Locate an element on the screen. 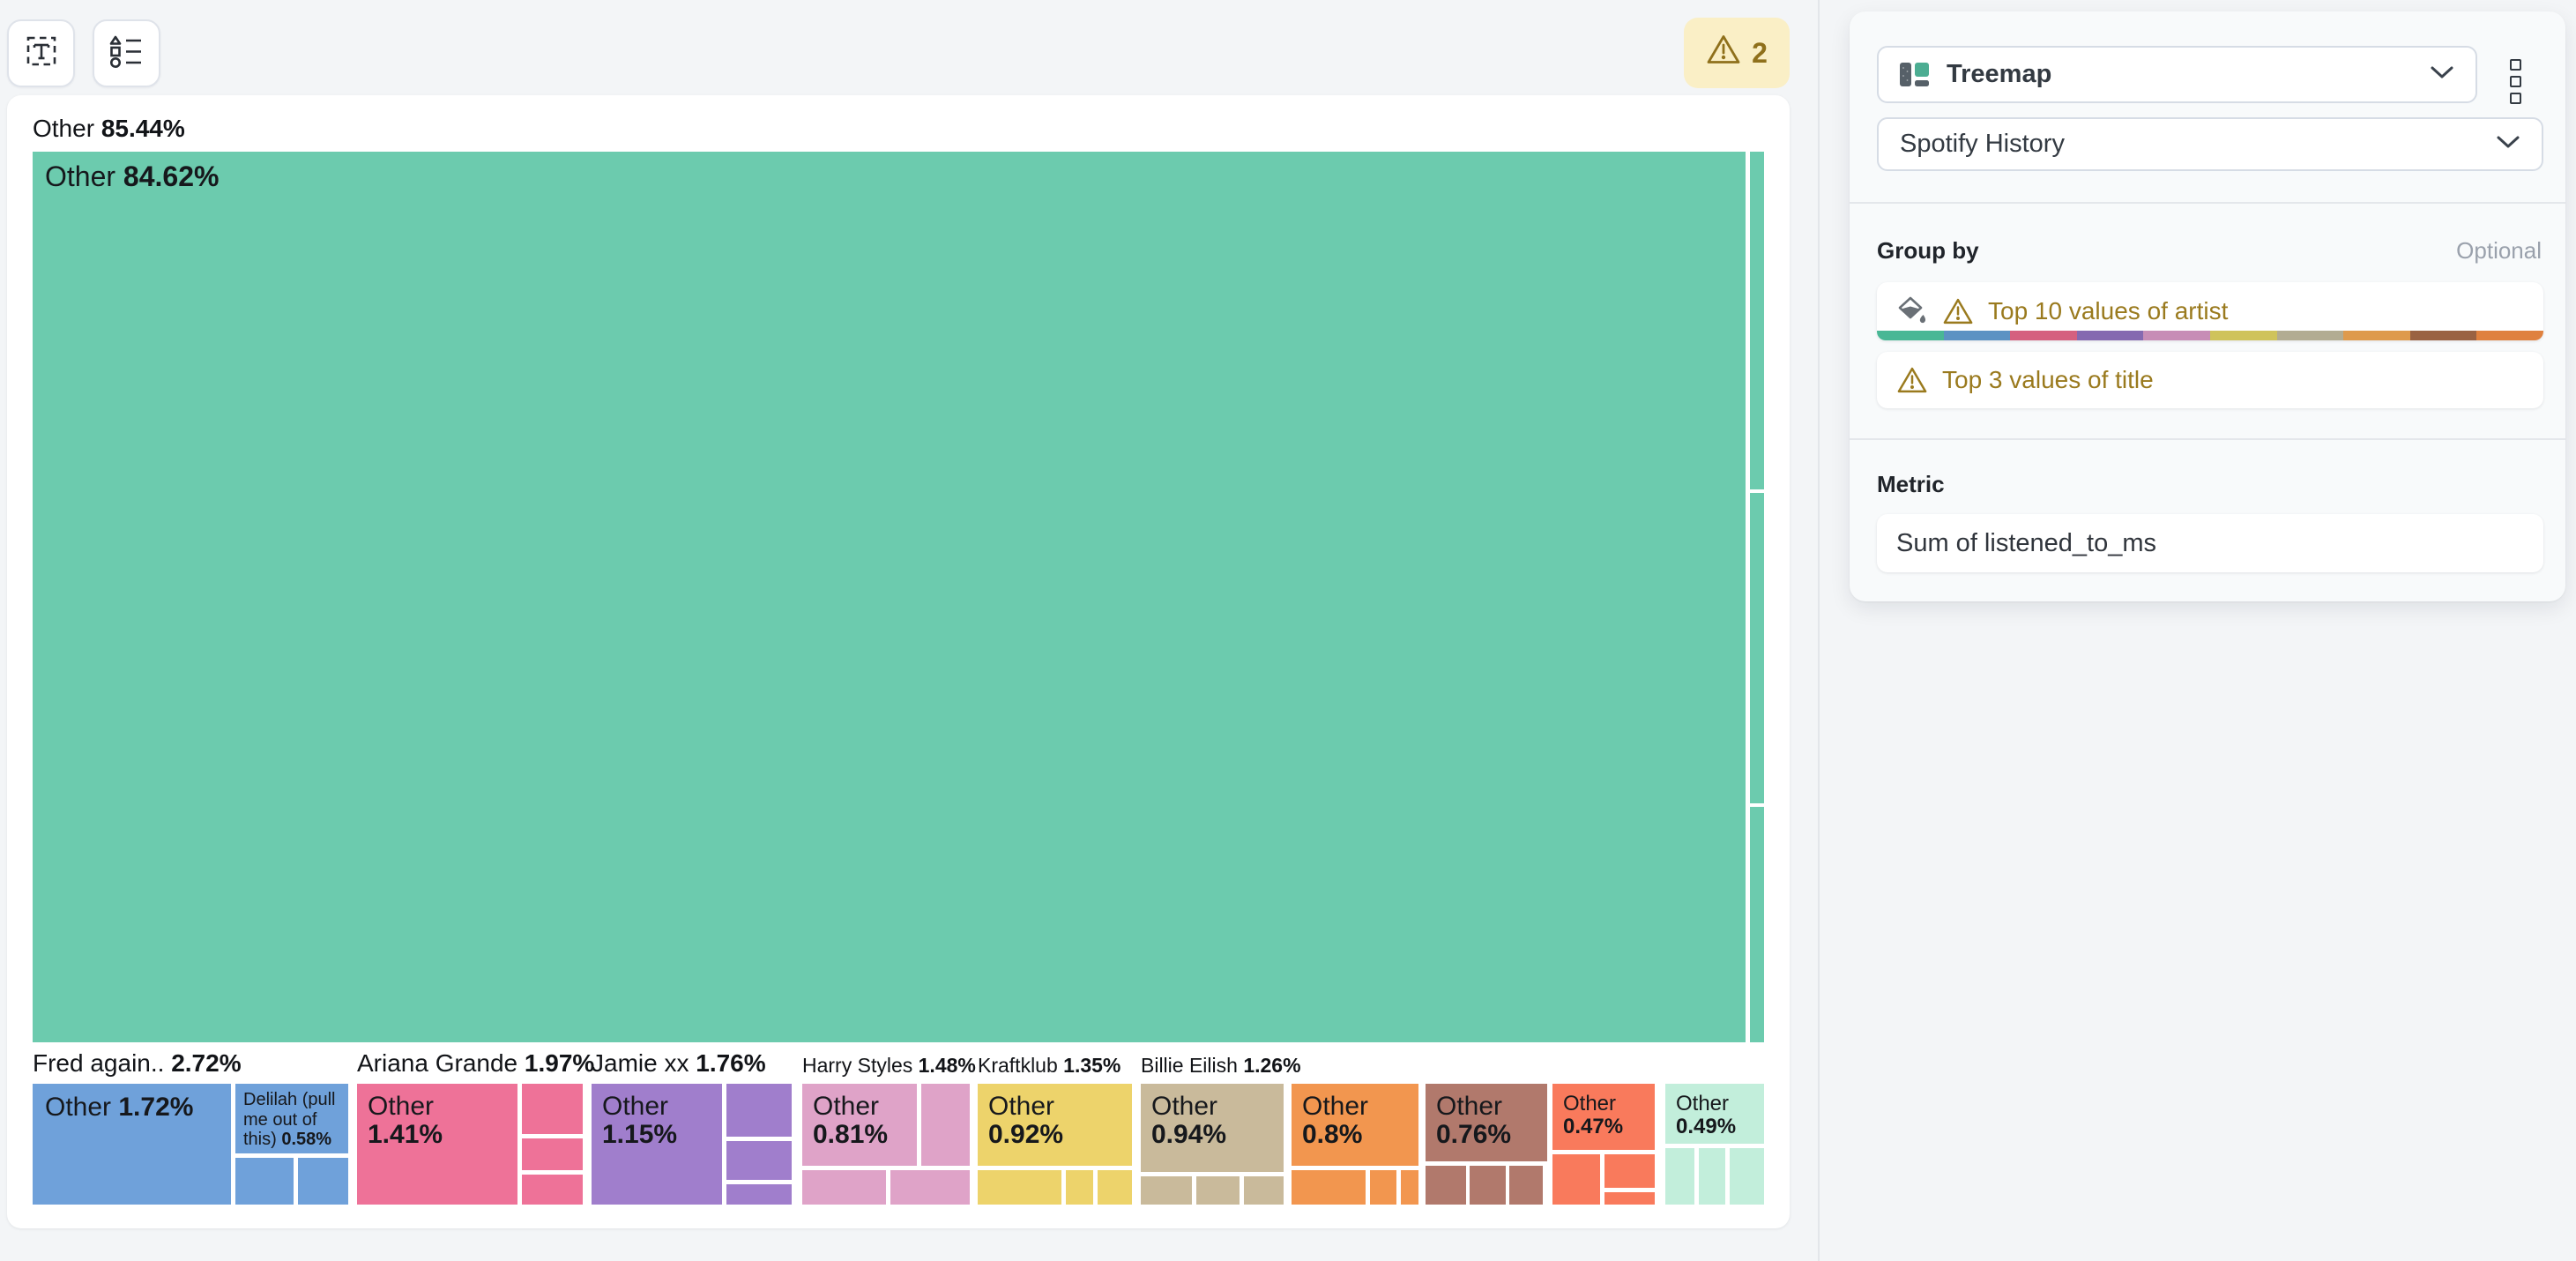 The height and width of the screenshot is (1261, 2576). more-options-button is located at coordinates (2515, 81).